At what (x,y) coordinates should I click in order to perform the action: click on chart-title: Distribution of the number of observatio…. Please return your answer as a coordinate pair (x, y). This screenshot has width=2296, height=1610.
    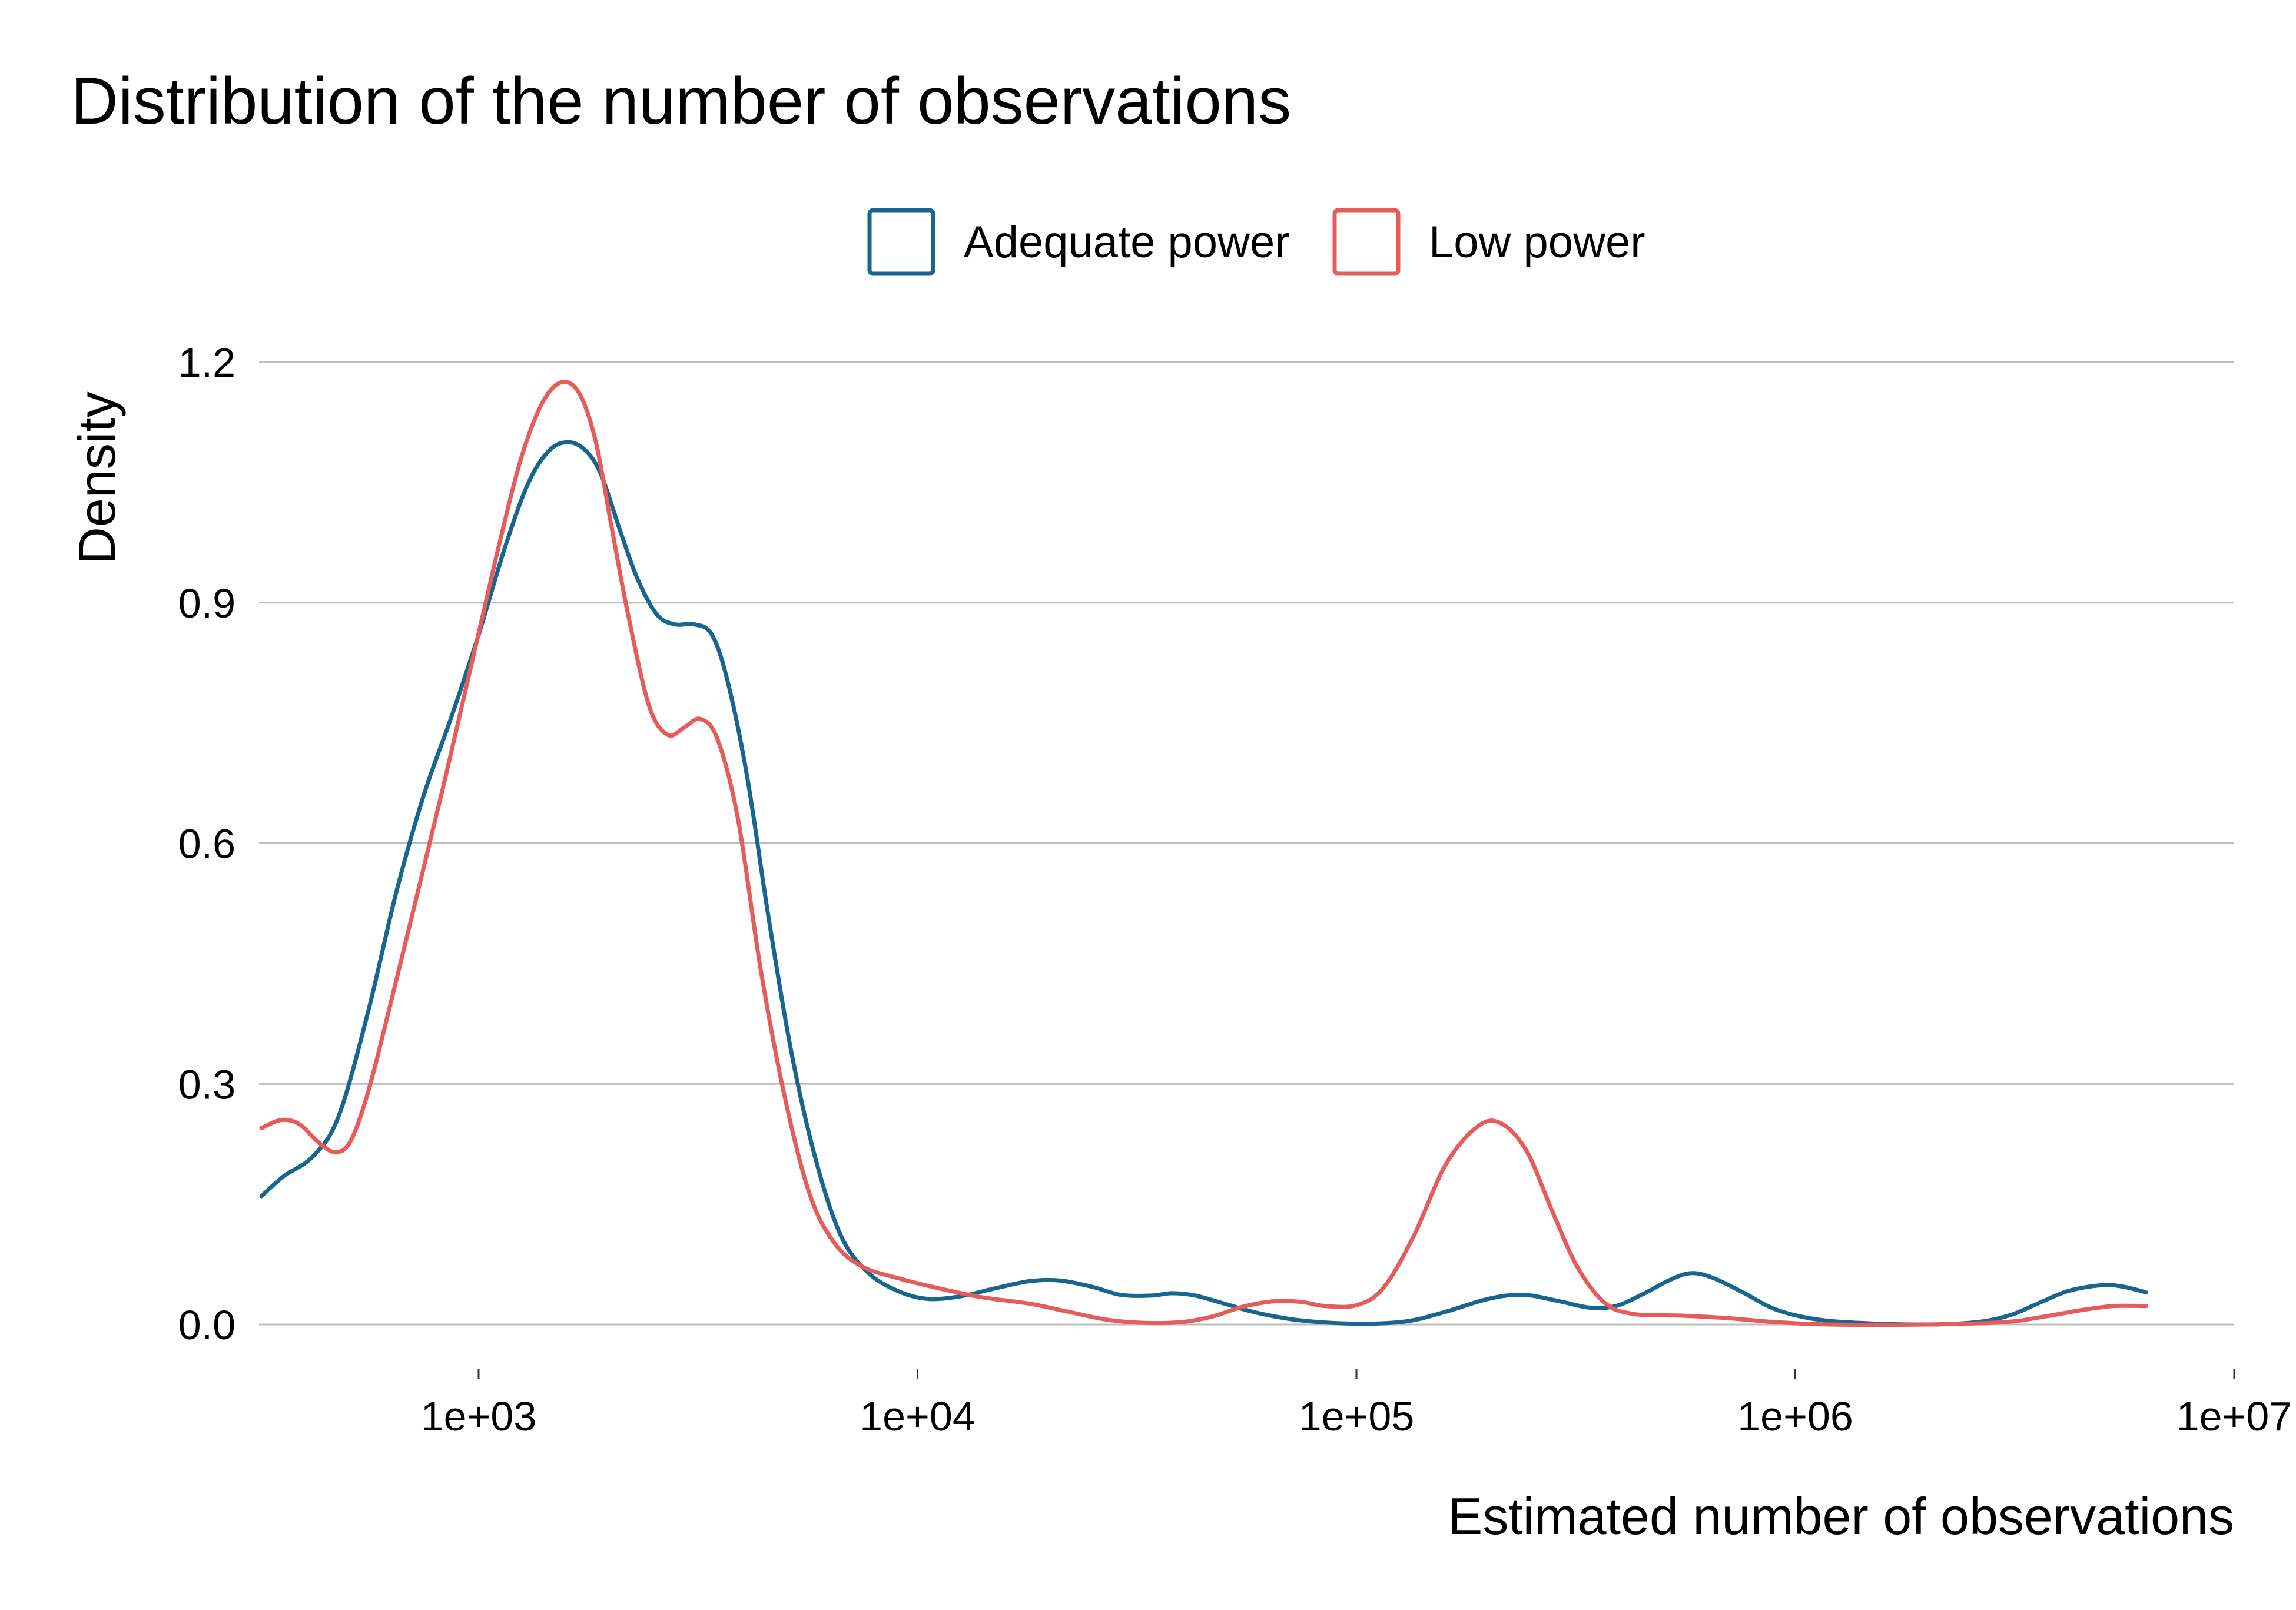
    Looking at the image, I should click on (681, 101).